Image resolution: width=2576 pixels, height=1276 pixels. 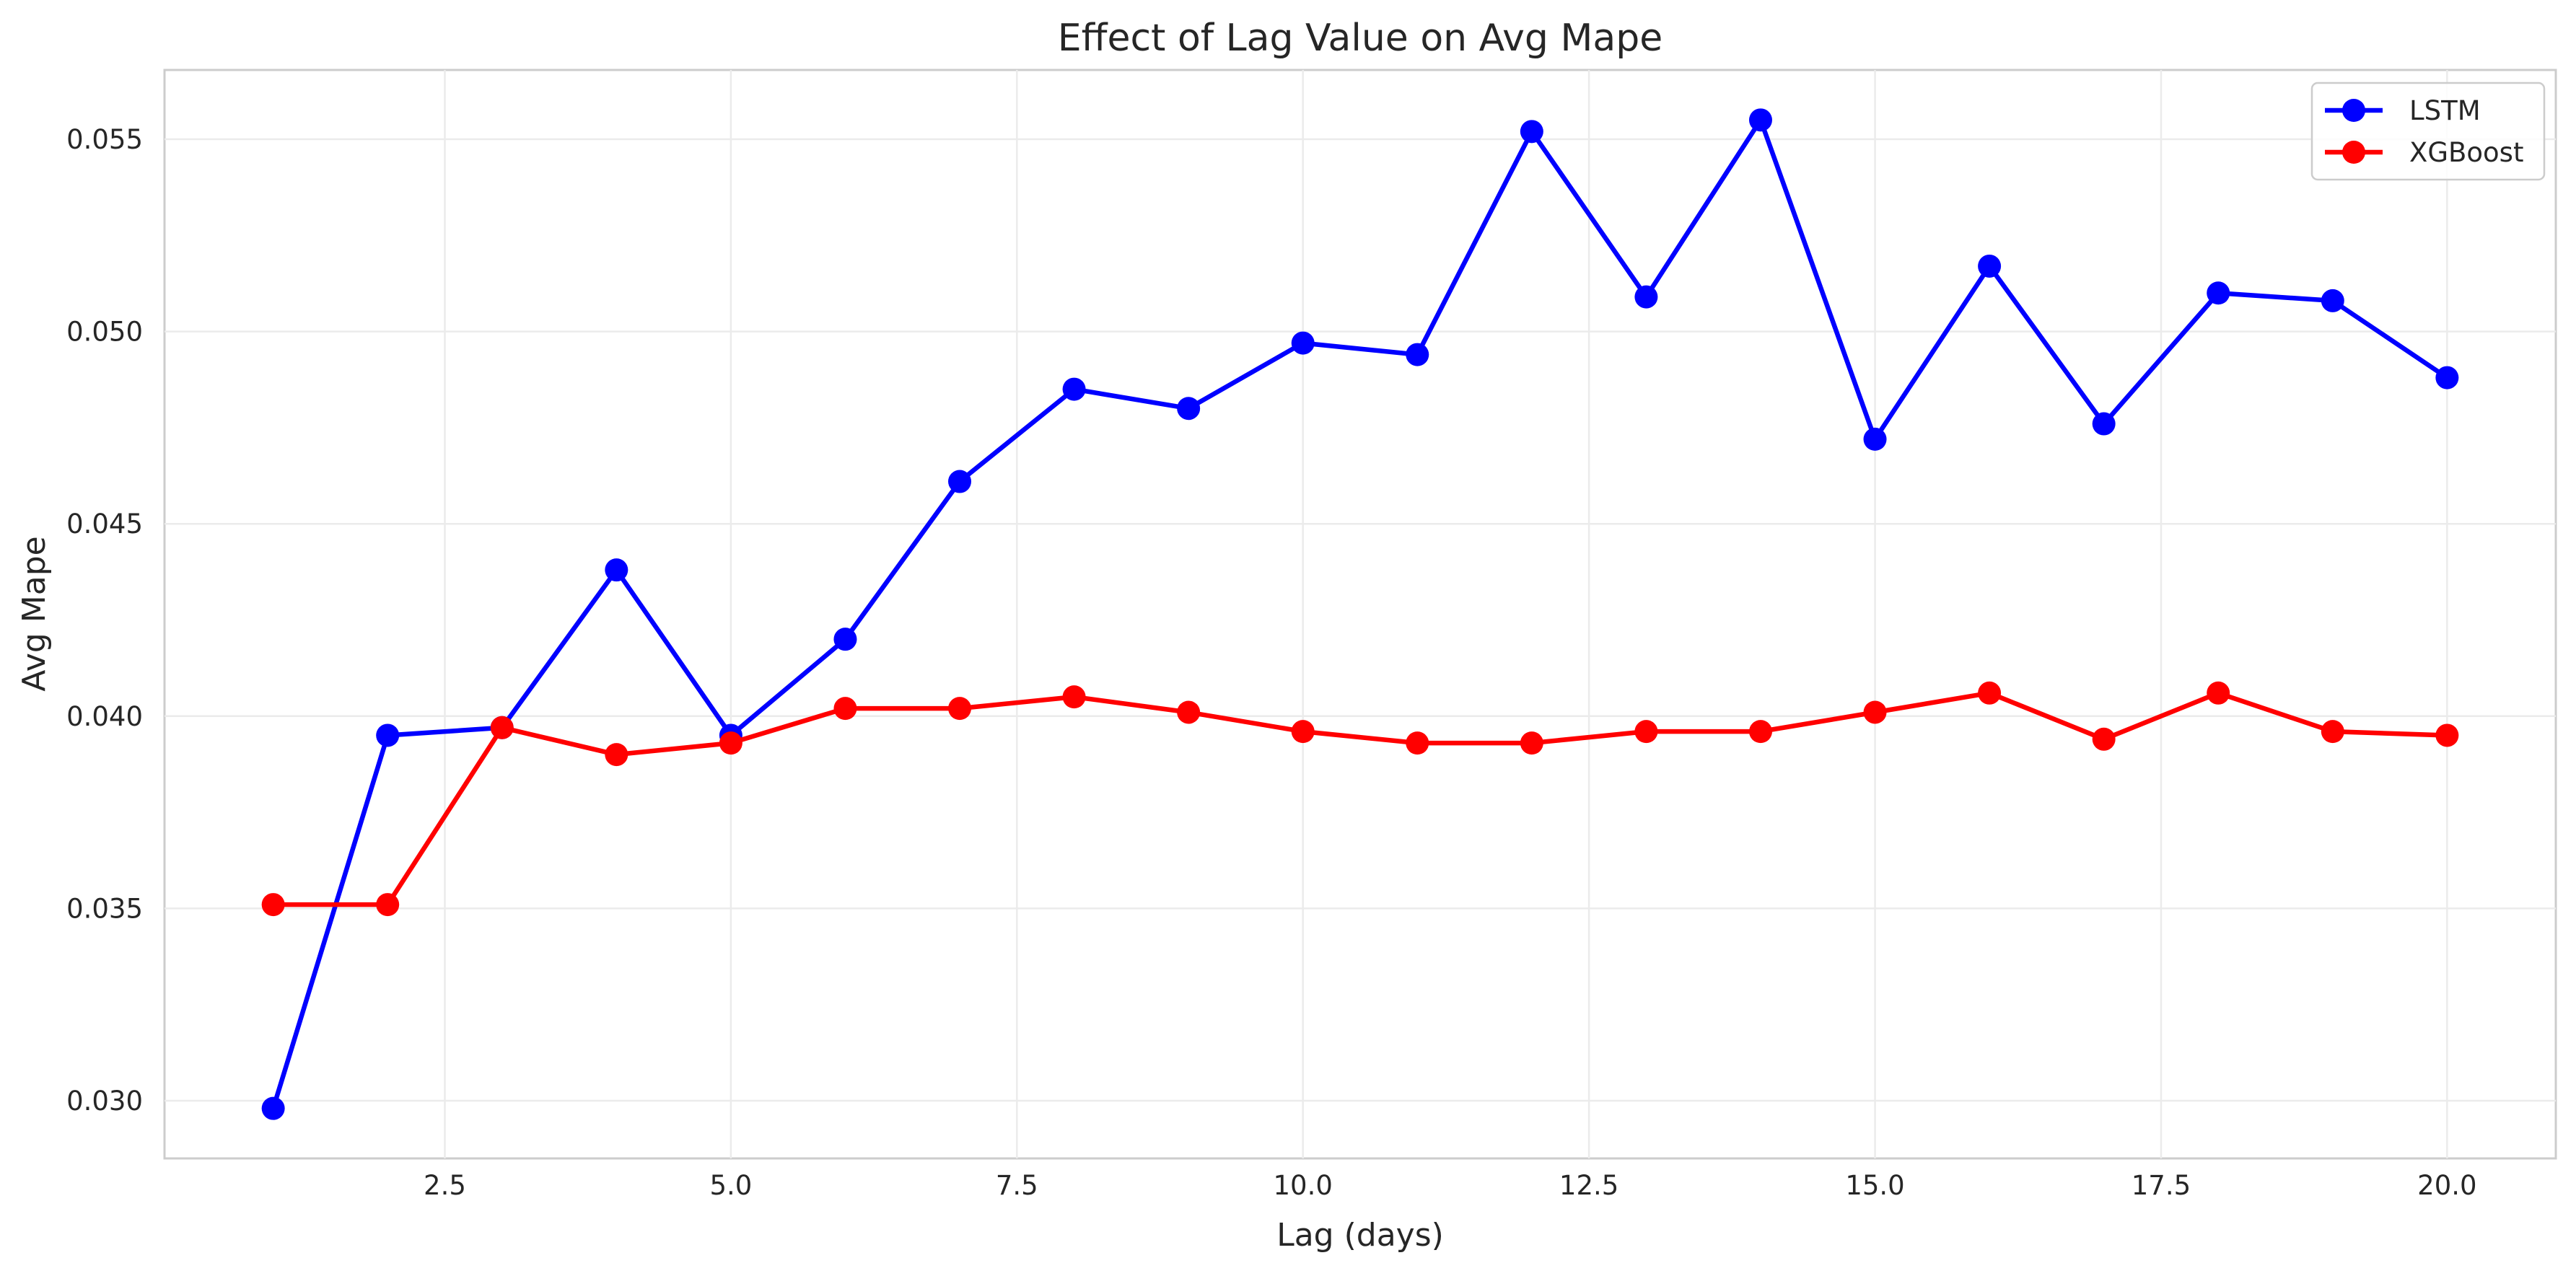 What do you see at coordinates (2466, 153) in the screenshot?
I see `legend-label: XGBoost` at bounding box center [2466, 153].